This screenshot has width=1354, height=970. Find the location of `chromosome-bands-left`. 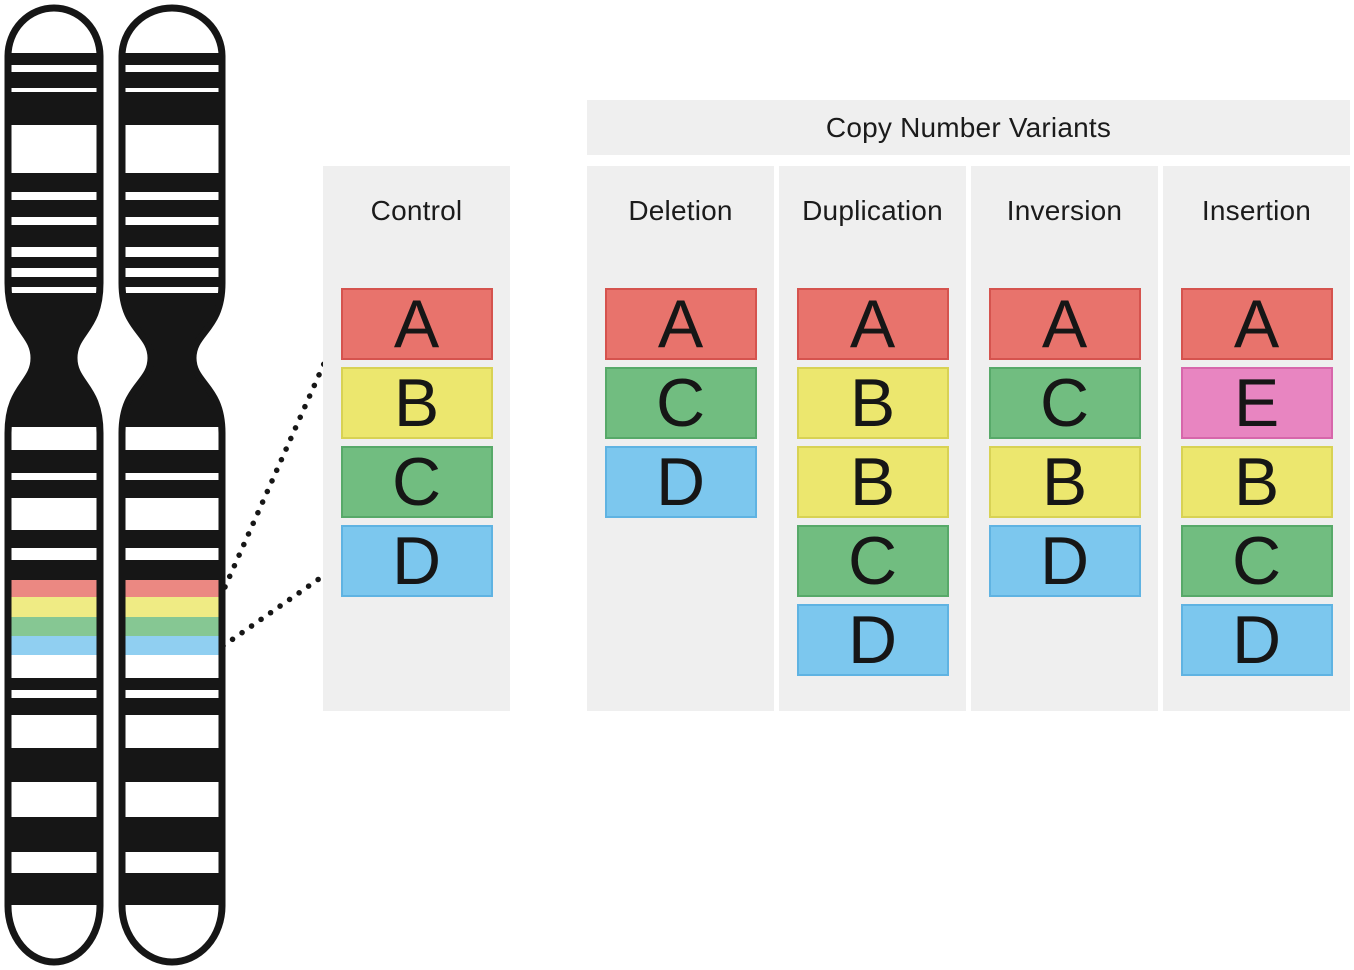

chromosome-bands-left is located at coordinates (54, 479).